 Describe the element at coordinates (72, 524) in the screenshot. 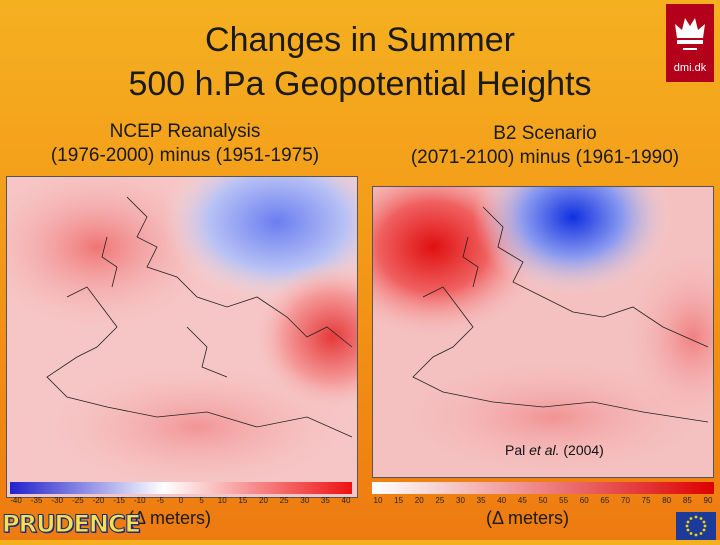

I see `prudence-logo: PRUDENCE` at that location.